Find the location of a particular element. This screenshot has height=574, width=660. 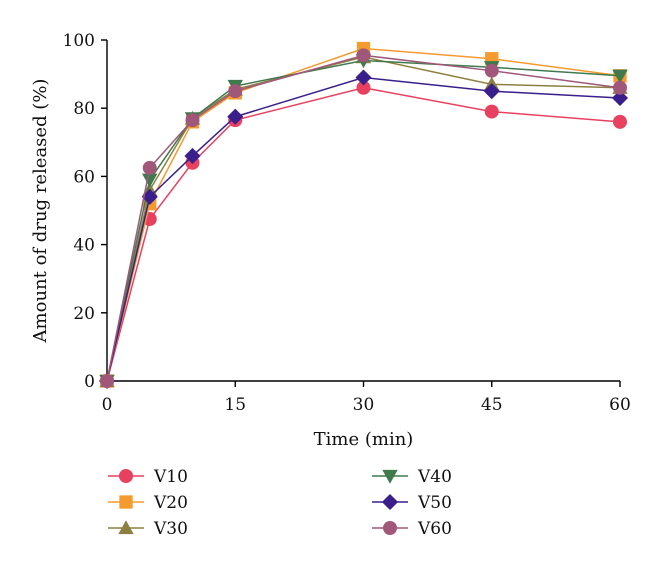

legend-item-v50: V50 is located at coordinates (412, 503).